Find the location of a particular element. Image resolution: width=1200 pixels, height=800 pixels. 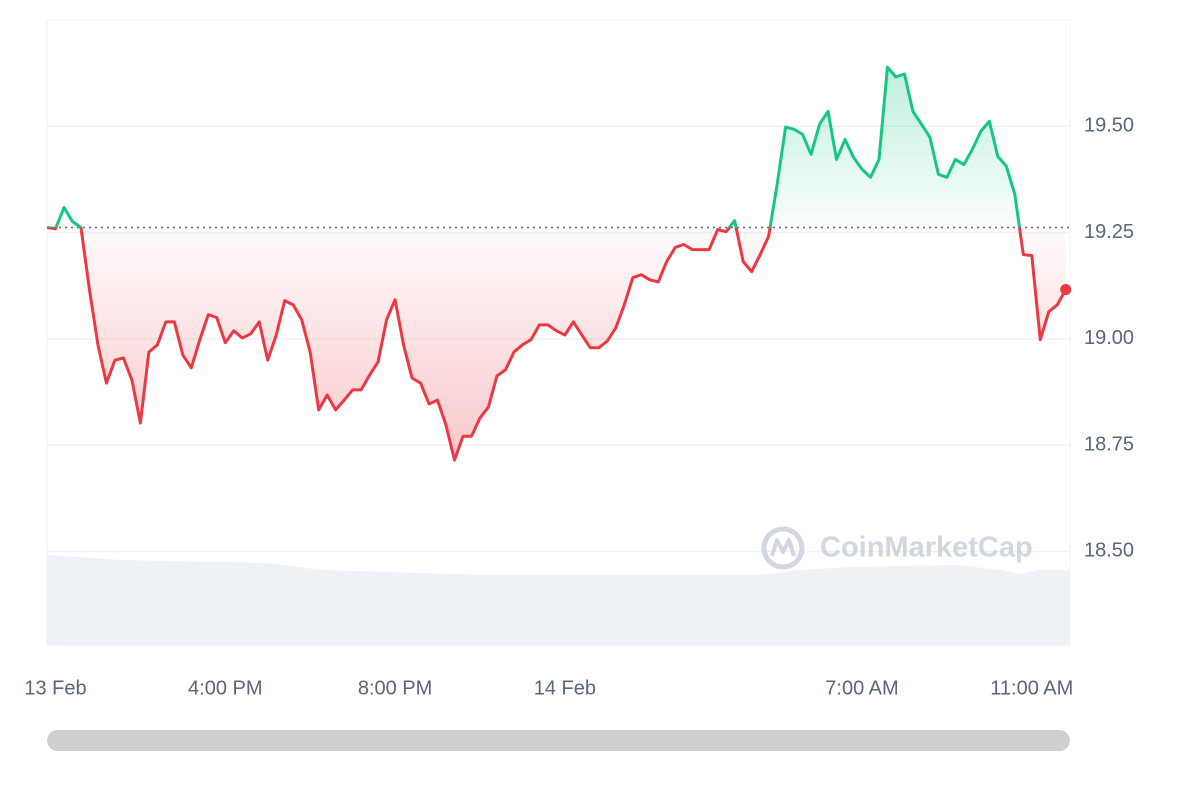

watermark-logo is located at coordinates (783, 548).